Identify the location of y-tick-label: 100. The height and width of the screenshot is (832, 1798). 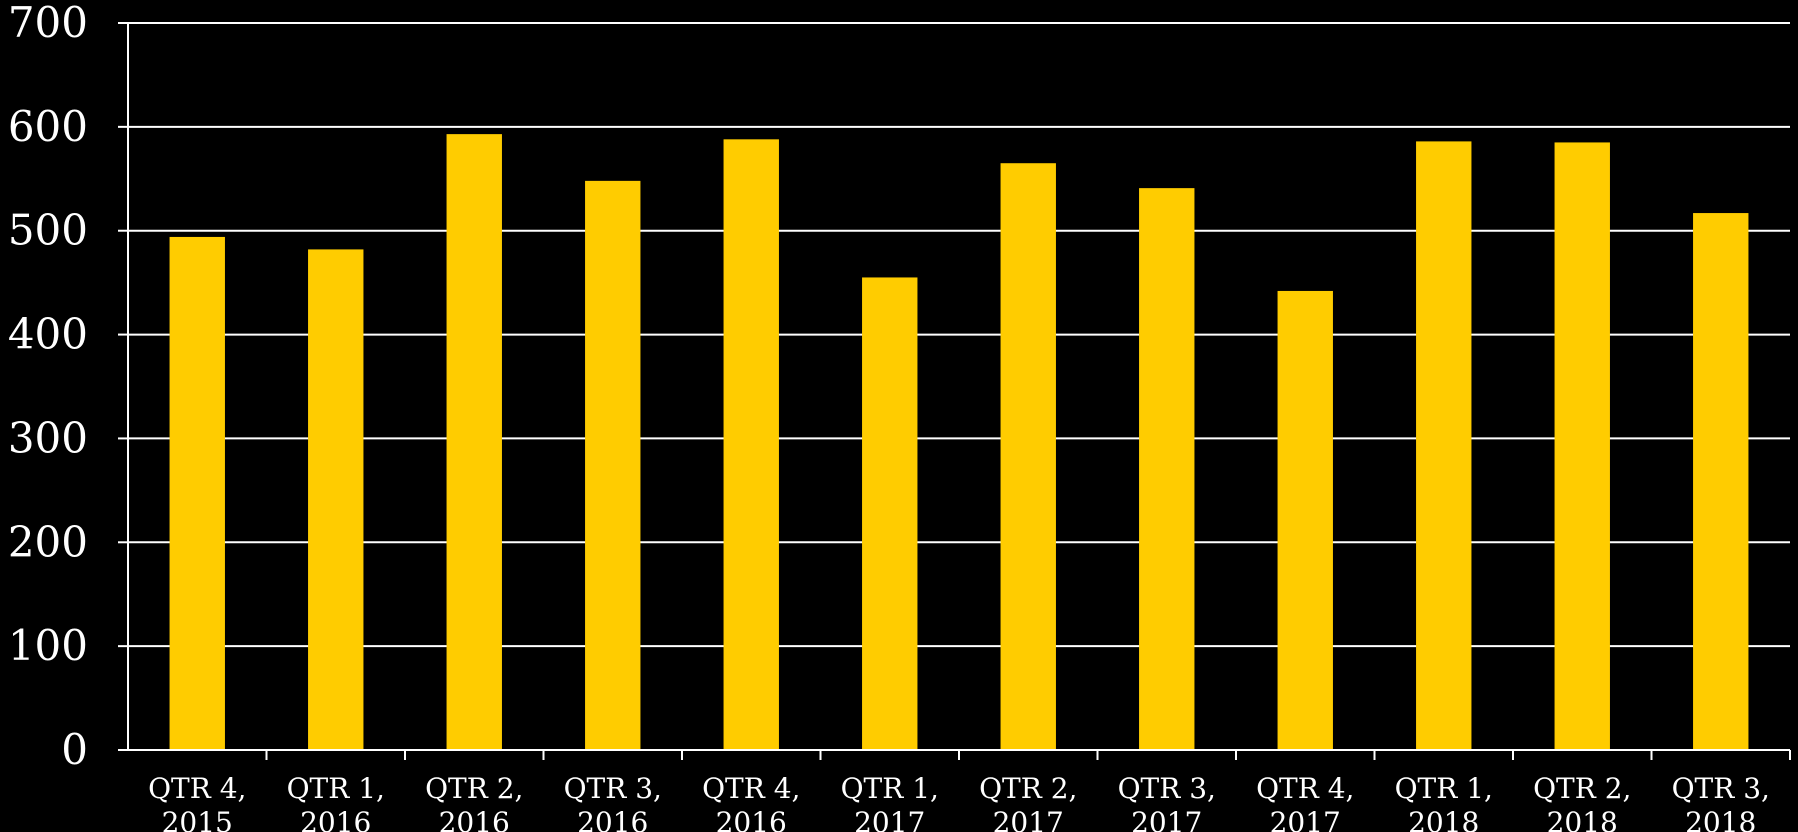
(48, 645).